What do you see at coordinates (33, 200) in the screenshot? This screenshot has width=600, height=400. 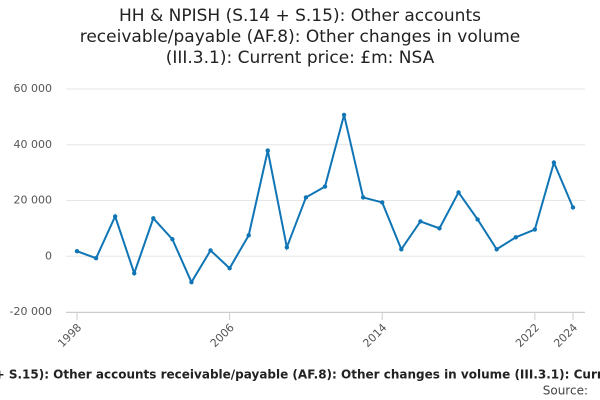 I see `y-tick-label: 20 000` at bounding box center [33, 200].